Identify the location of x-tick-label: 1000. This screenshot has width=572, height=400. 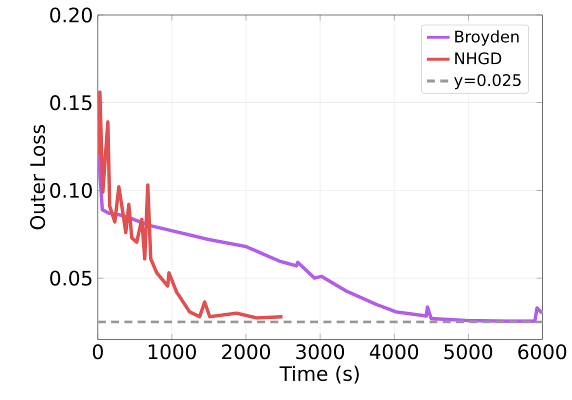
(172, 352).